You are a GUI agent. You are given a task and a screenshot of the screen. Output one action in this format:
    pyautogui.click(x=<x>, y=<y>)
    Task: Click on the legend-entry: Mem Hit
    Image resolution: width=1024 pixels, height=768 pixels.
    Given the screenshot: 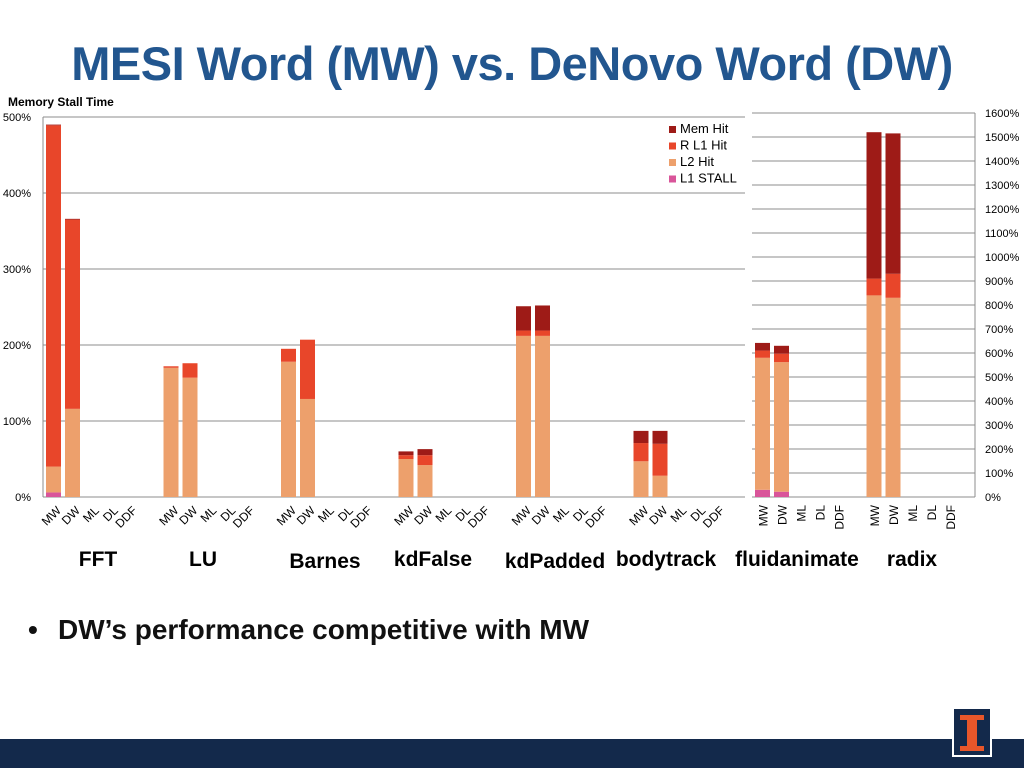 What is the action you would take?
    pyautogui.click(x=704, y=128)
    